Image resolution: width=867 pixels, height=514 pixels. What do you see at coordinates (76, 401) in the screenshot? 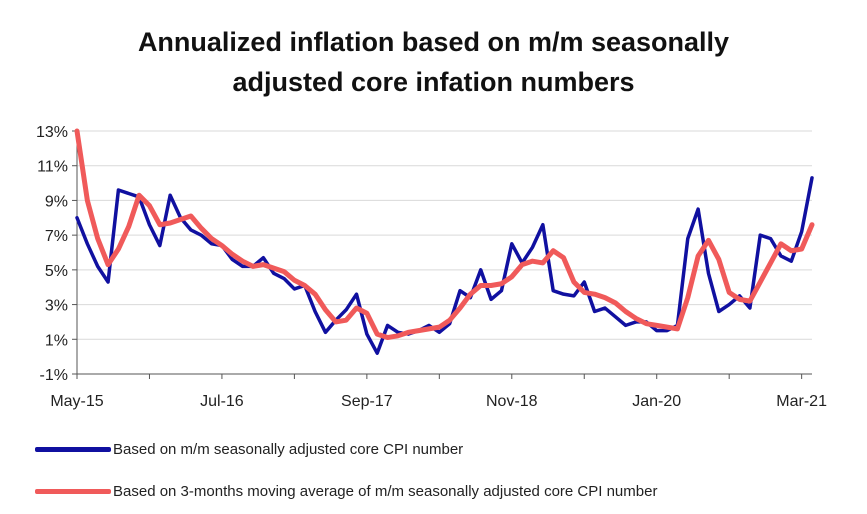
I see `x-tick-label: May-15` at bounding box center [76, 401].